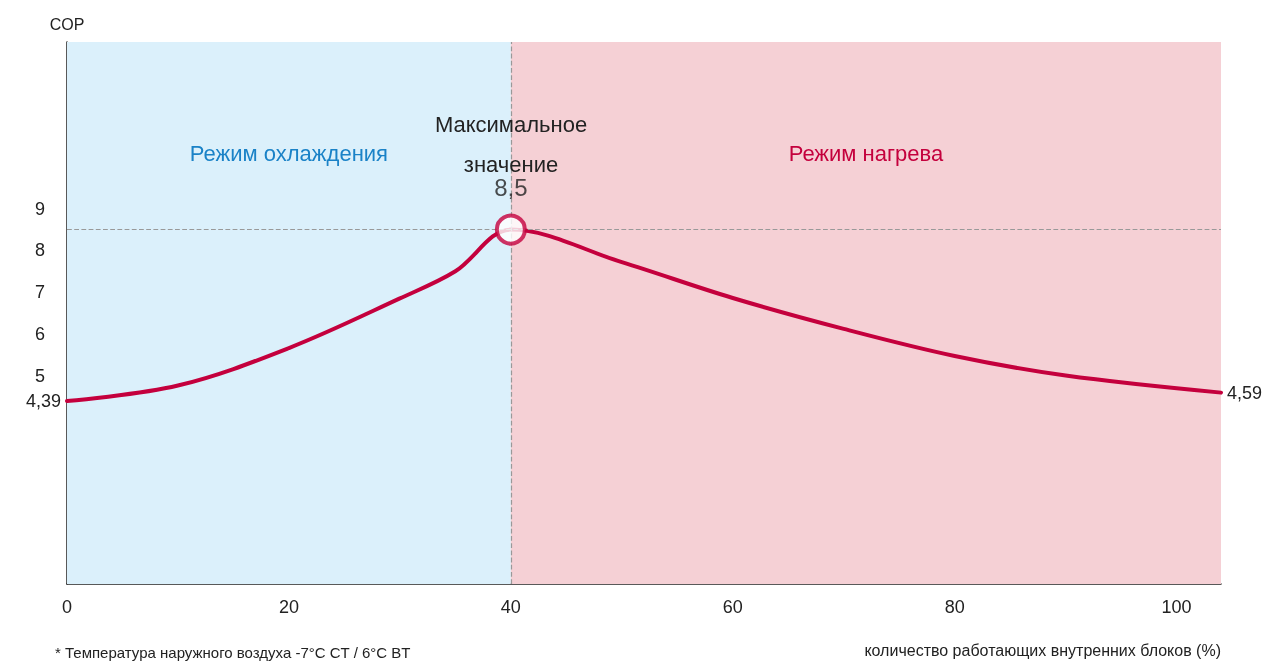  Describe the element at coordinates (39, 250) in the screenshot. I see `y-tick-label: 8` at that location.